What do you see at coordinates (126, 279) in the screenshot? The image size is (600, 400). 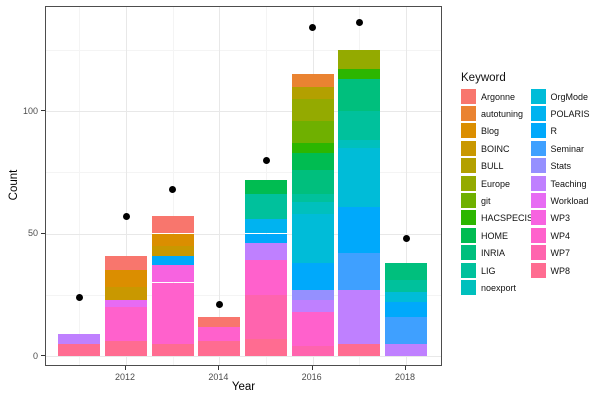 I see `bar-2012-segment-Blog` at bounding box center [126, 279].